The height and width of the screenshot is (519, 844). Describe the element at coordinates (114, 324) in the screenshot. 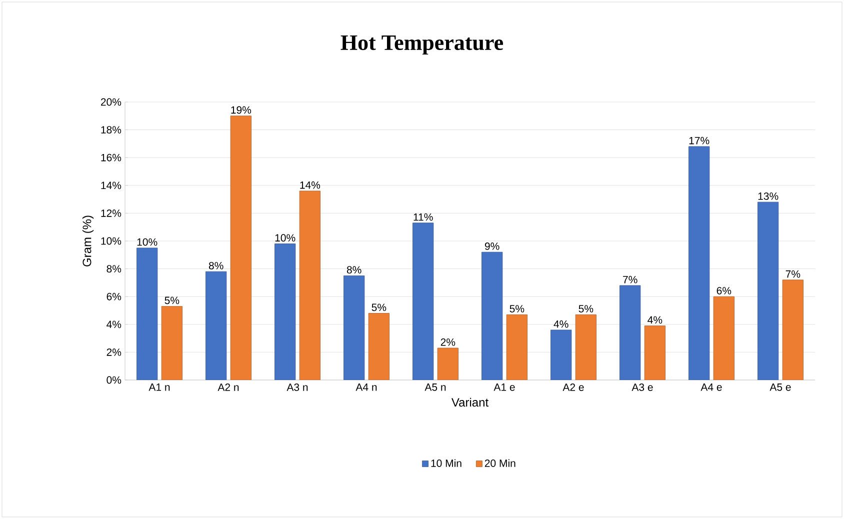

I see `y-tick-label: 4%` at that location.